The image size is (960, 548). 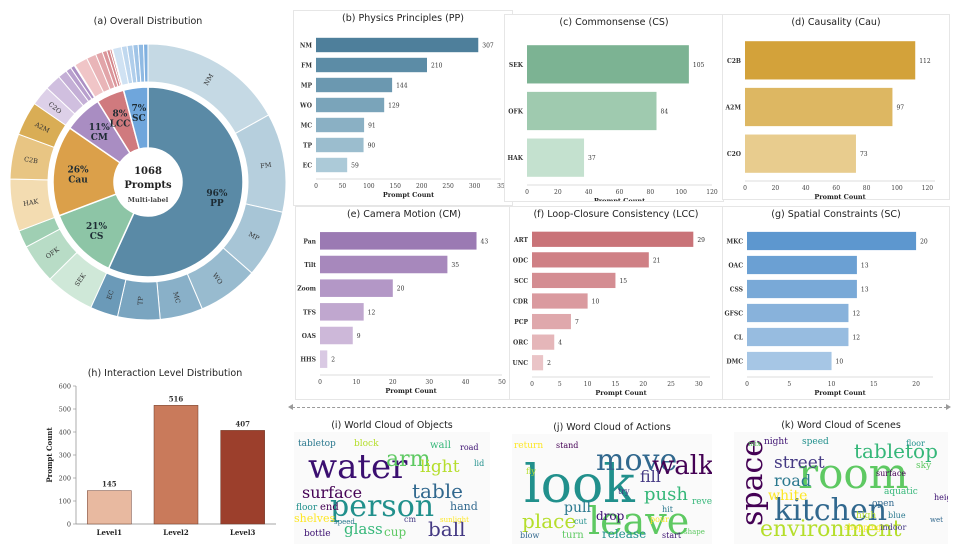 What do you see at coordinates (592, 158) in the screenshot?
I see `data-label-hak: 37` at bounding box center [592, 158].